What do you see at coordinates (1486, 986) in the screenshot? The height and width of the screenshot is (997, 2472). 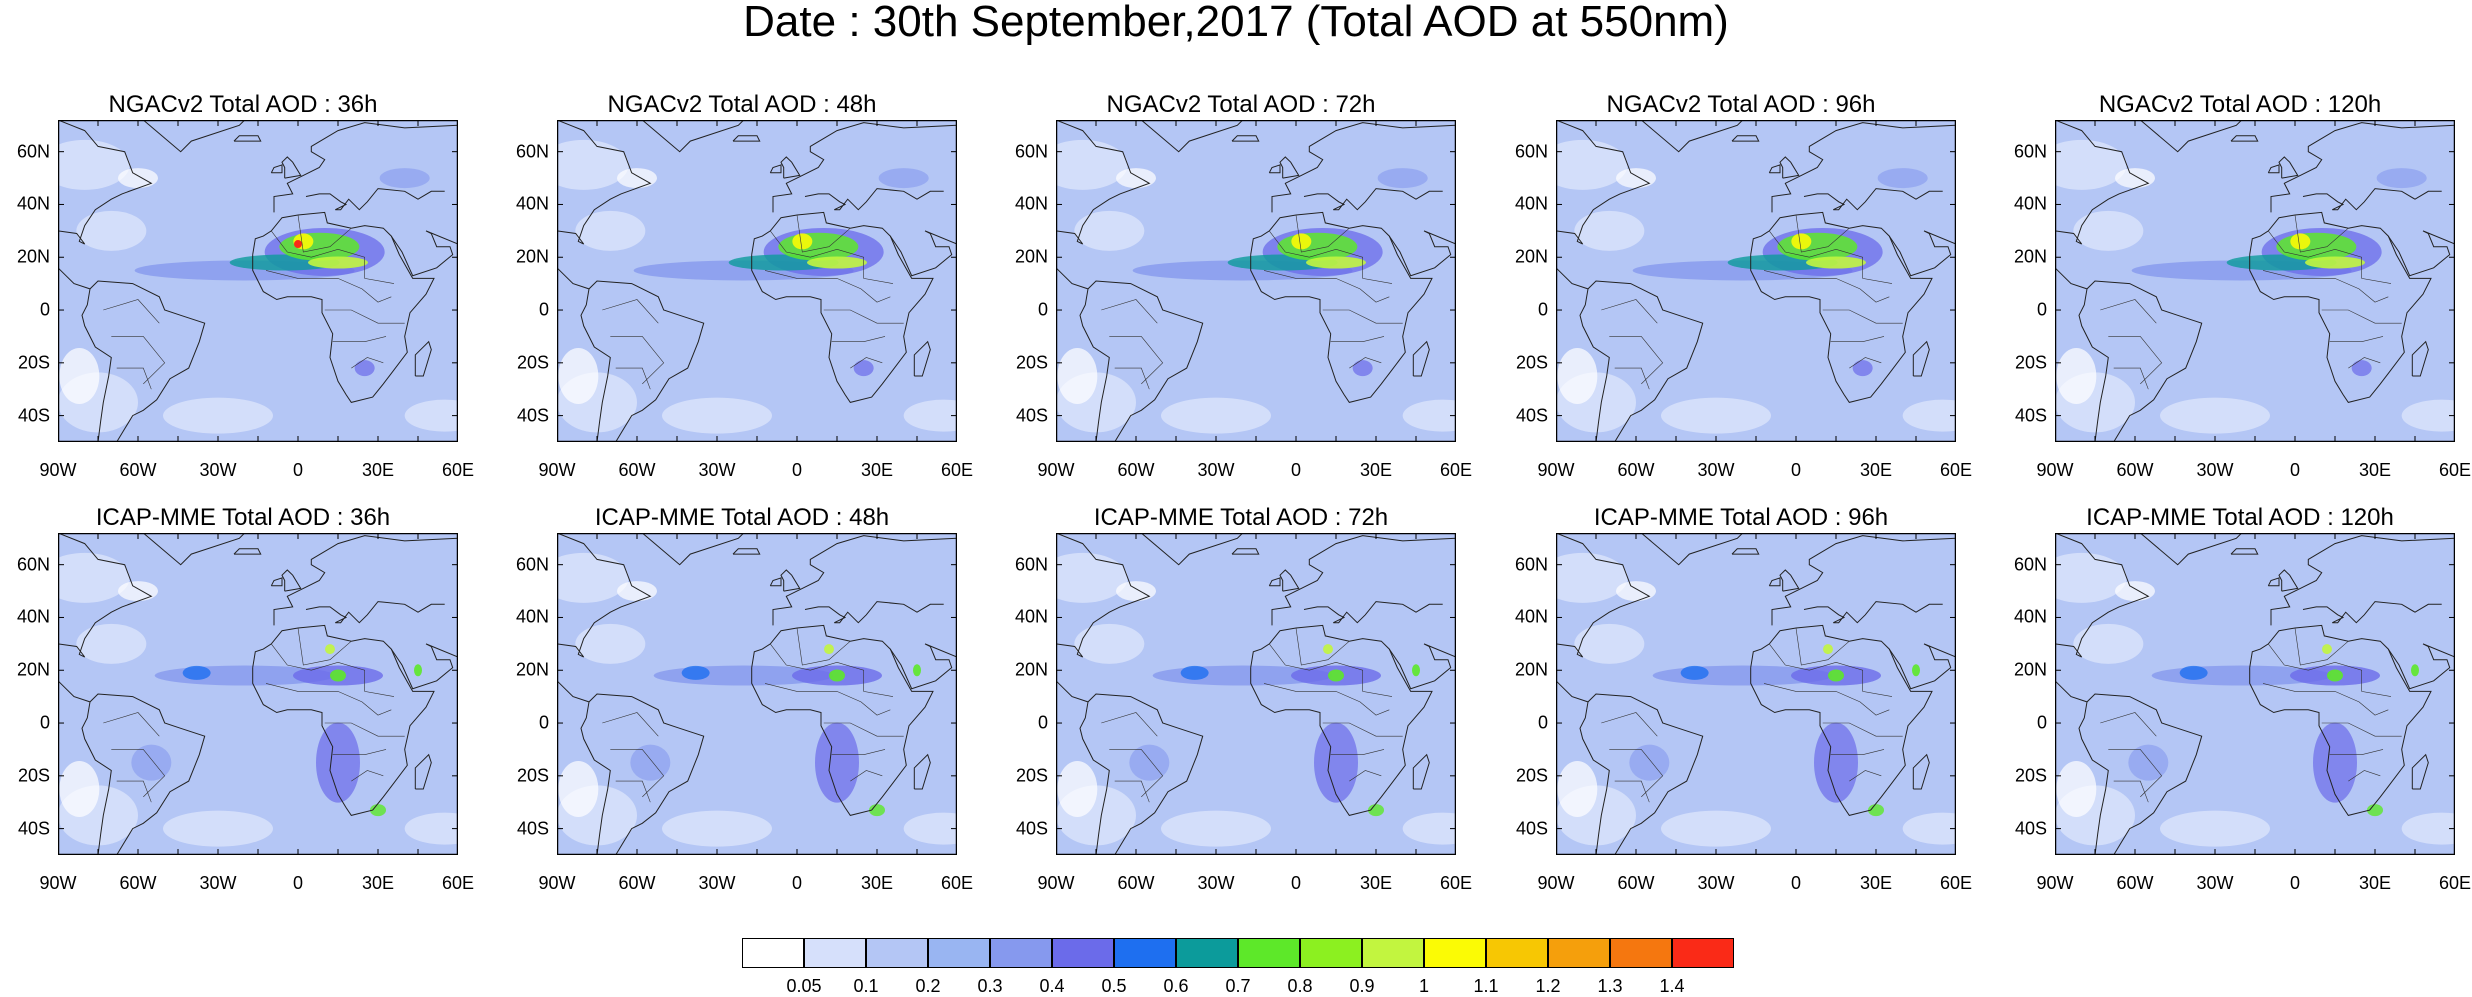 I see `colorbar-label: 1.1` at bounding box center [1486, 986].